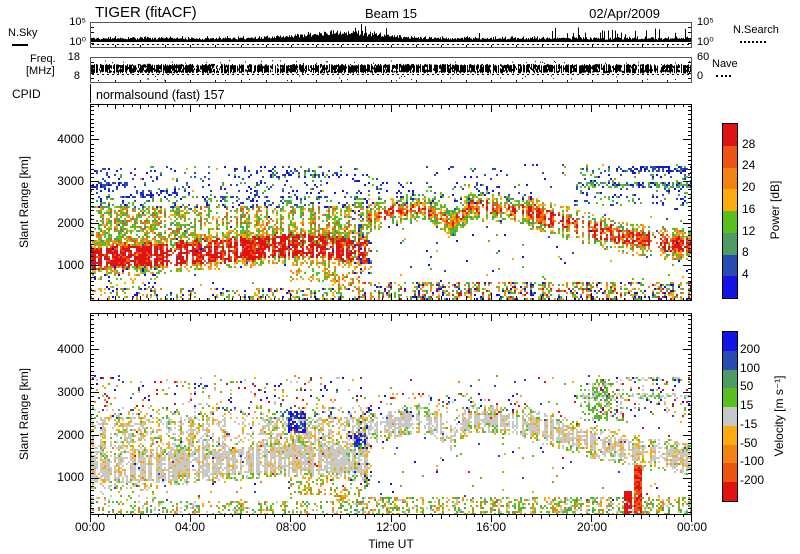 The height and width of the screenshot is (554, 800). I want to click on nsky-tick-top: 10⁵, so click(77, 22).